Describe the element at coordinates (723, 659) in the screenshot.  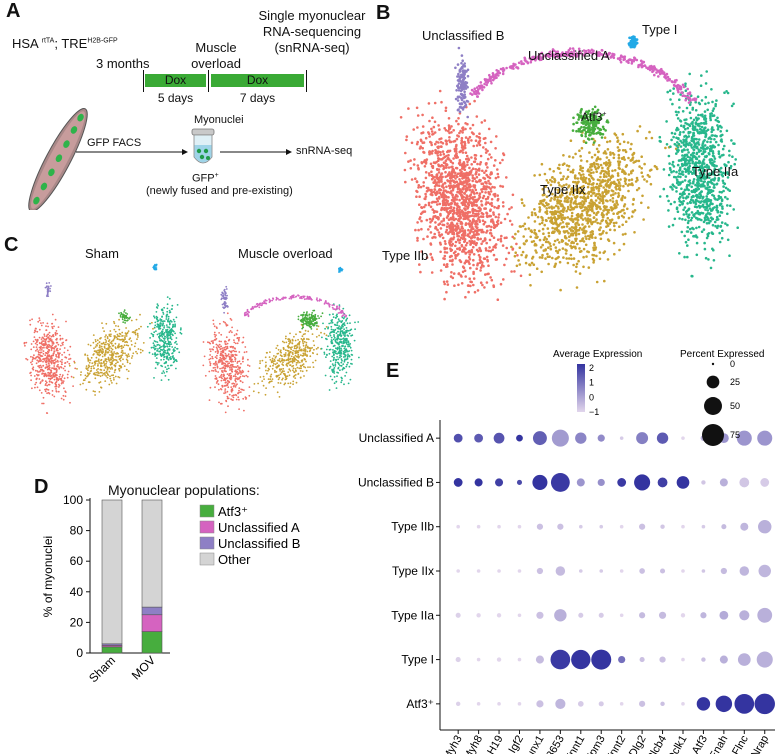
I see `dot-TypeI-Enah` at that location.